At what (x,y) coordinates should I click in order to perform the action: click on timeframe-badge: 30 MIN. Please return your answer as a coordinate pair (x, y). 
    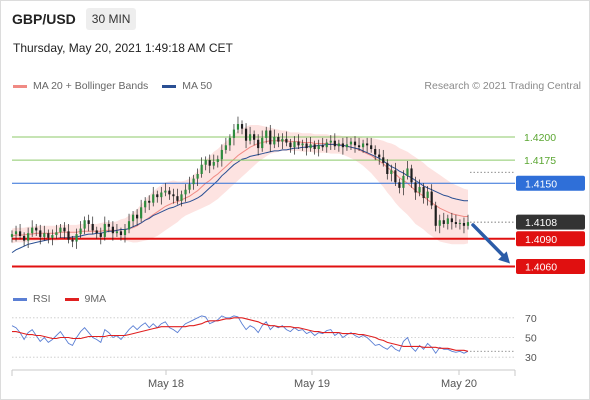
    Looking at the image, I should click on (111, 19).